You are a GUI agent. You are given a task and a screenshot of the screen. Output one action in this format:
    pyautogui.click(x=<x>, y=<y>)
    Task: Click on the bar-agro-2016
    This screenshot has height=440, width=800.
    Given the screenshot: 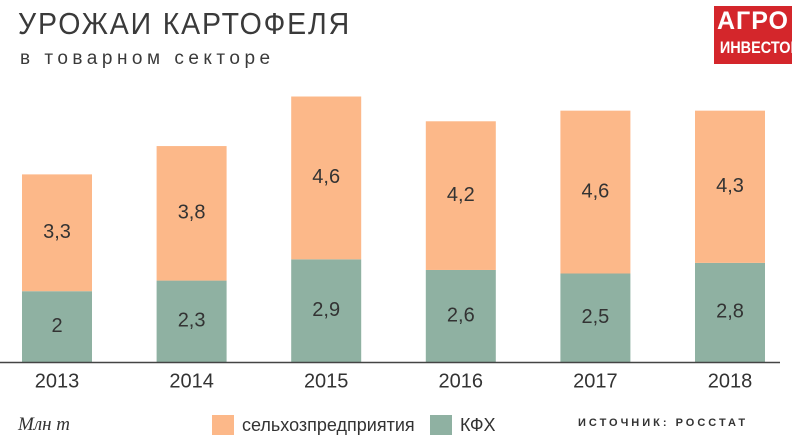 What is the action you would take?
    pyautogui.click(x=460, y=195)
    